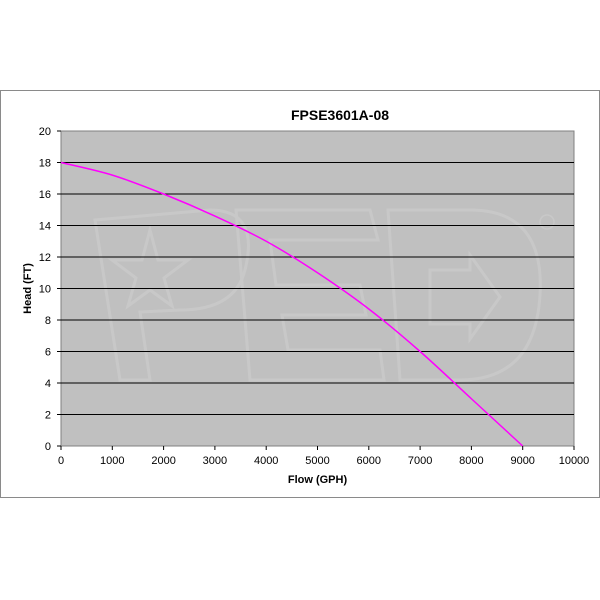  I want to click on x-tick-label: 4000, so click(266, 461).